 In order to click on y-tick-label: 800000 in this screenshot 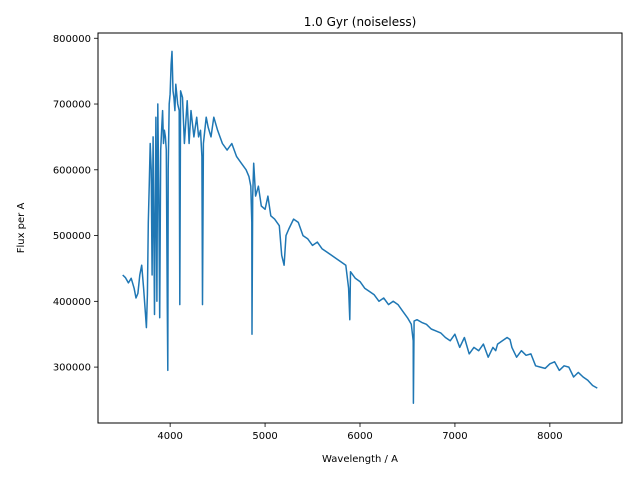, I will do `click(72, 39)`.